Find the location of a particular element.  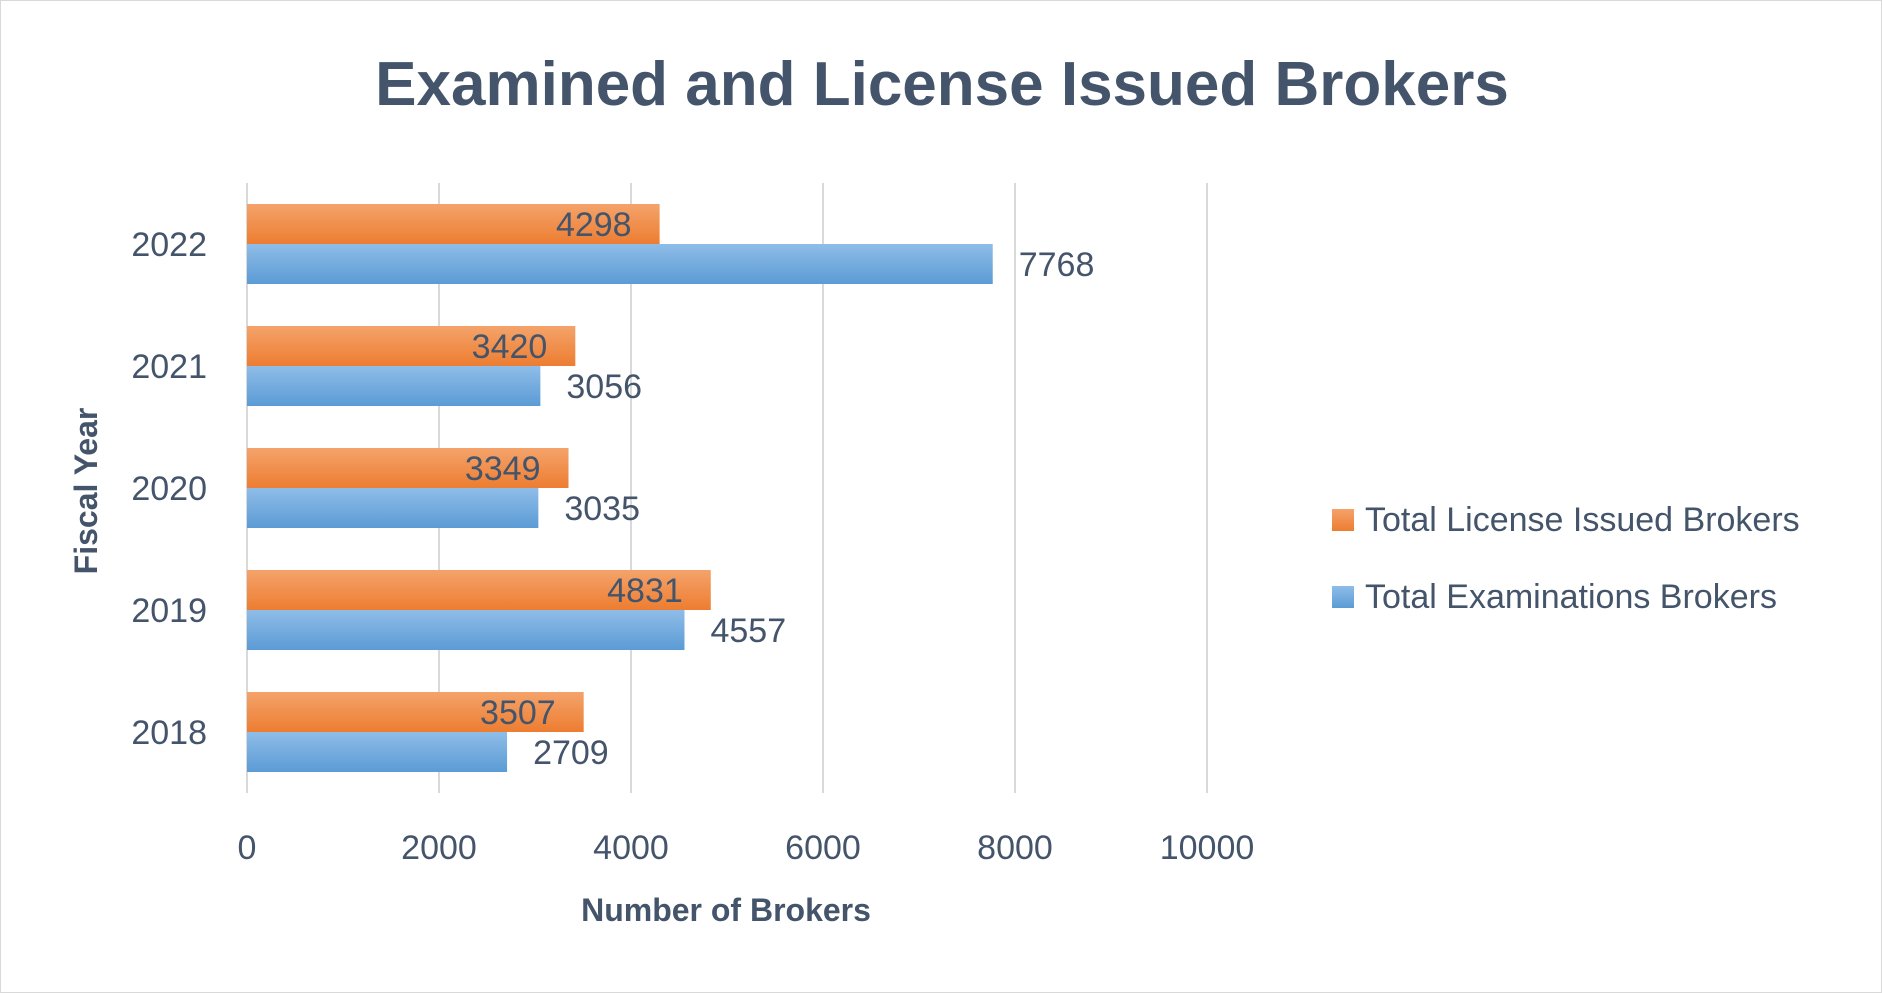

examinations-label-2019: 4557 is located at coordinates (748, 631).